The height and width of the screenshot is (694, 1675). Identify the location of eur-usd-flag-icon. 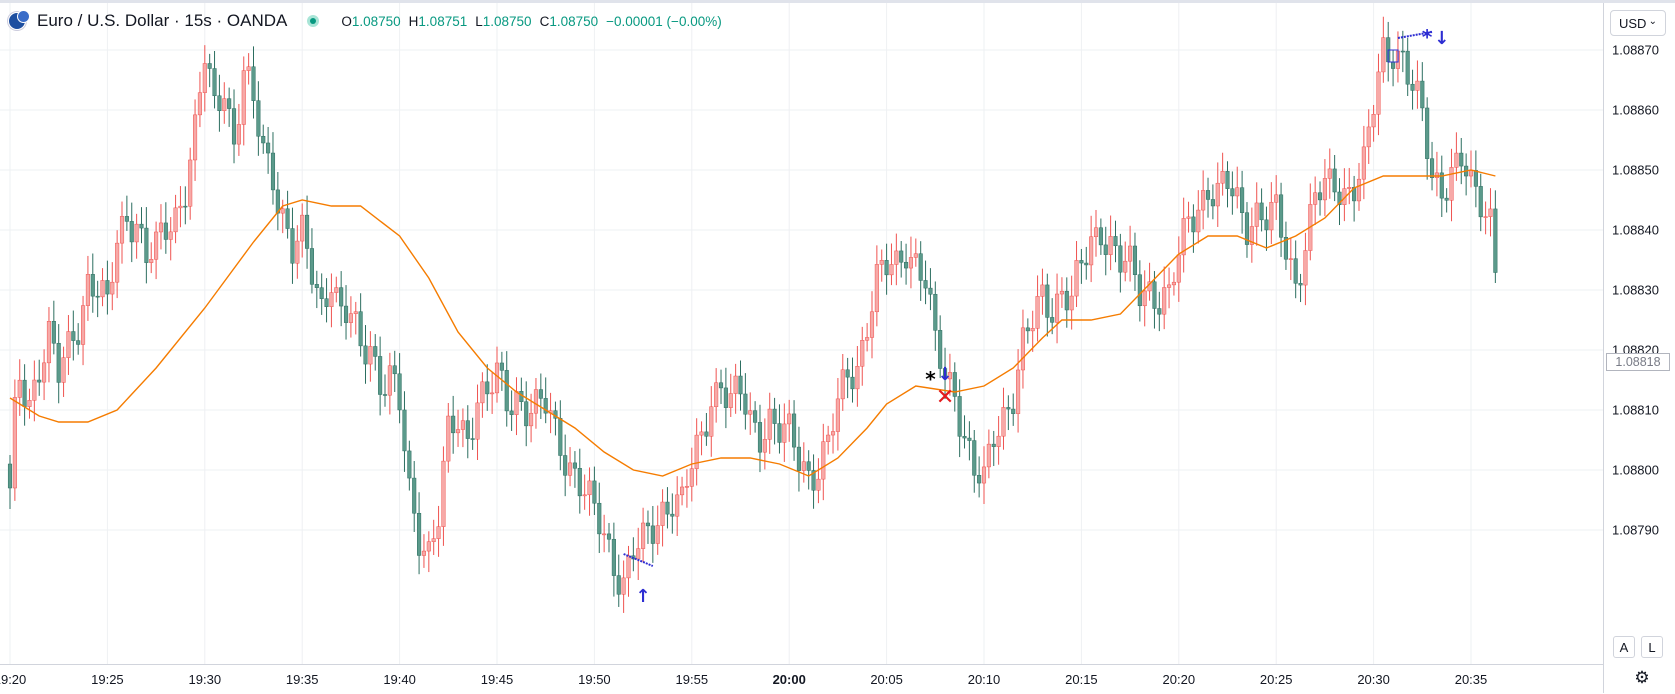
(19, 20).